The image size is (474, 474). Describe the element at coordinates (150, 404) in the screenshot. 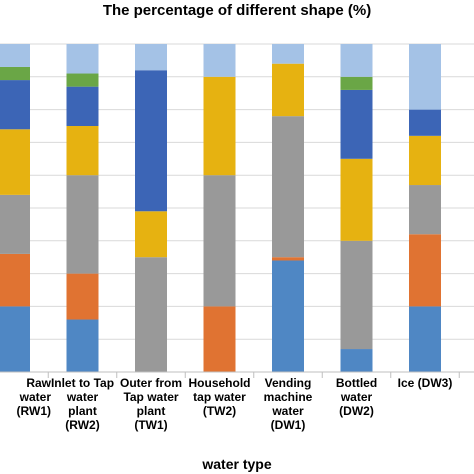

I see `category-label-3: Outer from Tap water plant (TW1)` at that location.